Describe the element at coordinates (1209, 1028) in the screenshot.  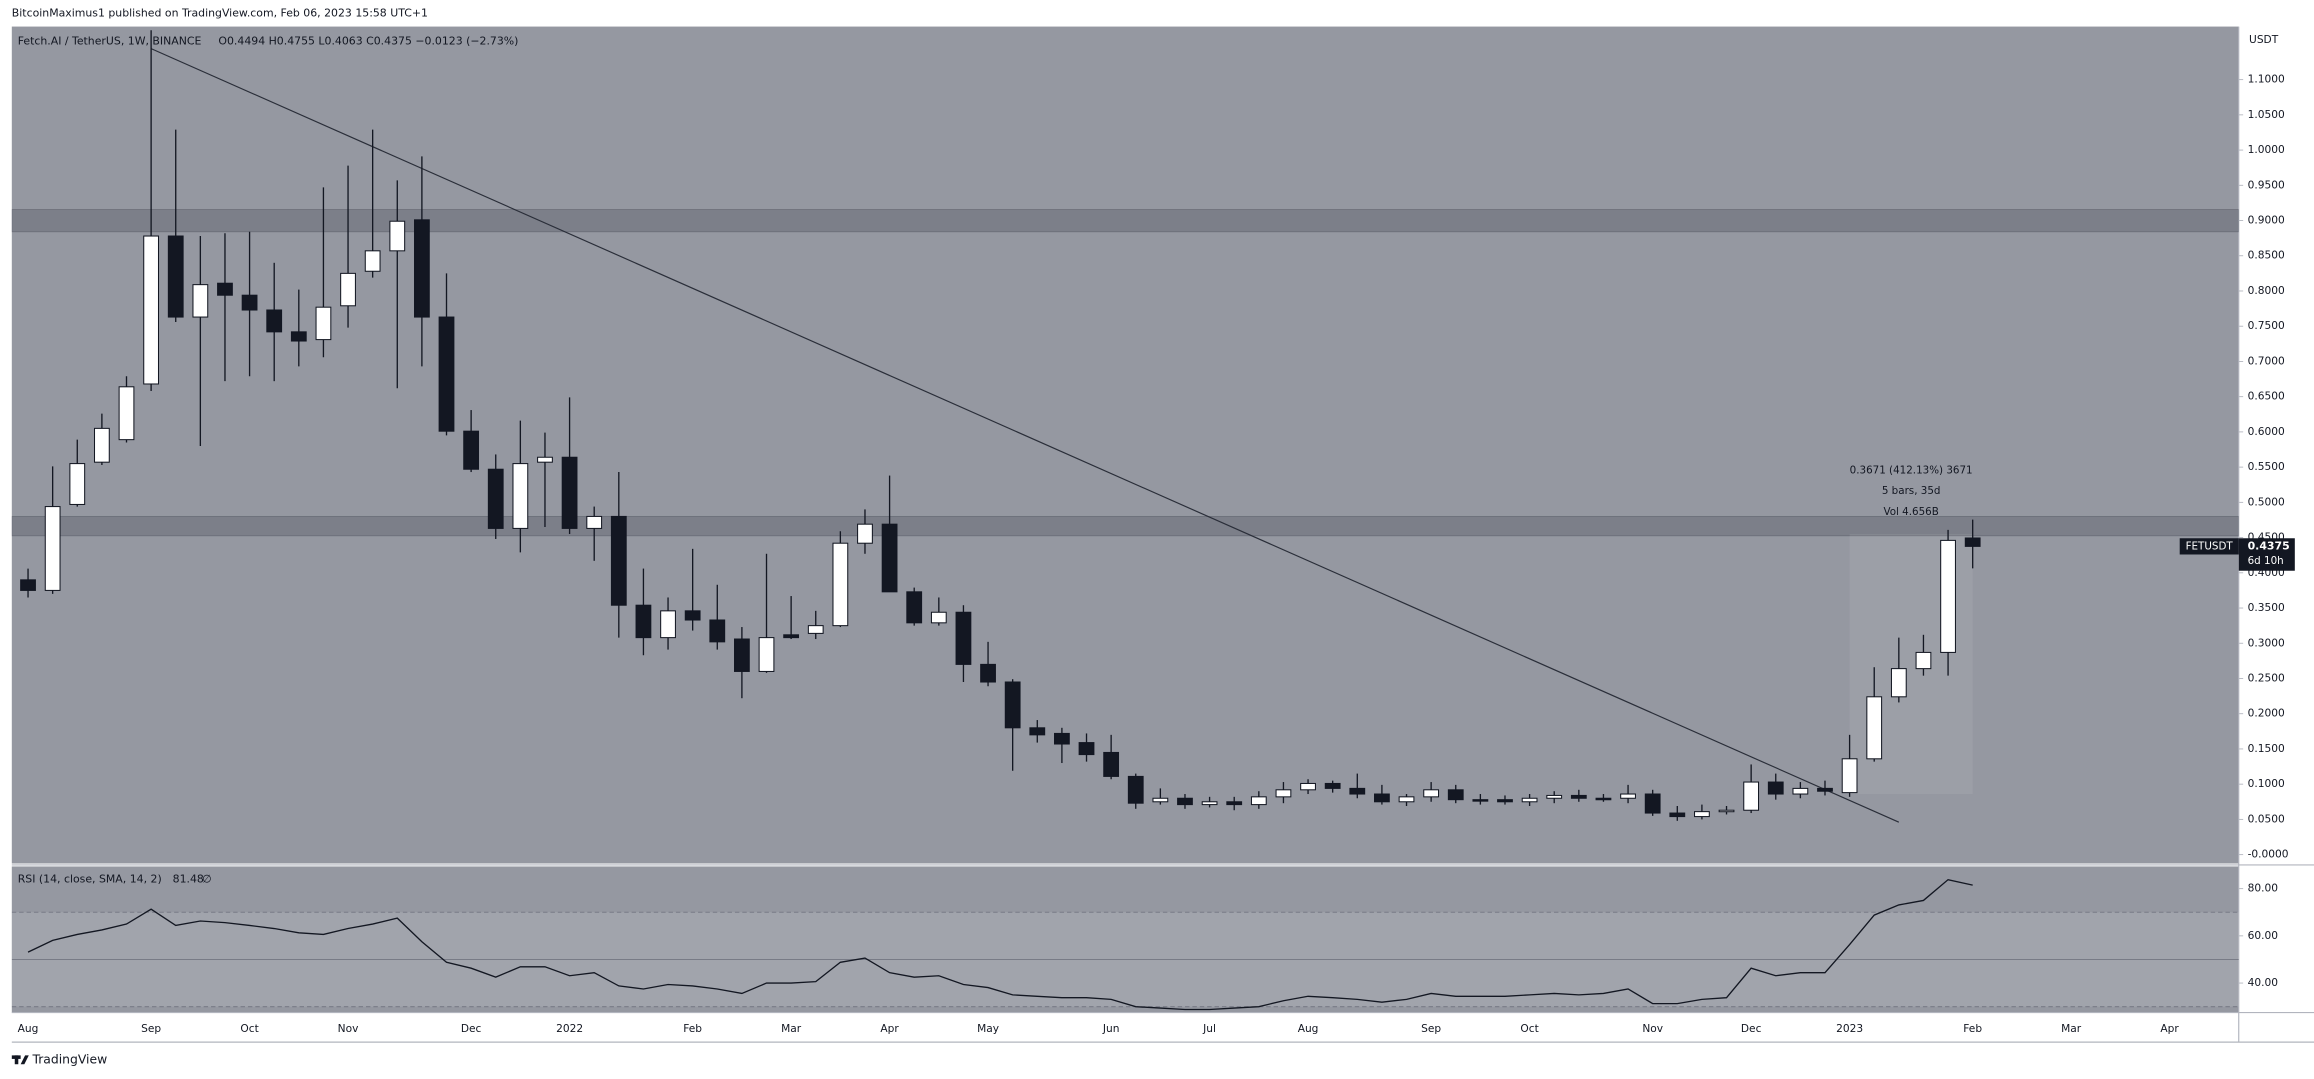
I see `x-tick-label: Jul` at that location.